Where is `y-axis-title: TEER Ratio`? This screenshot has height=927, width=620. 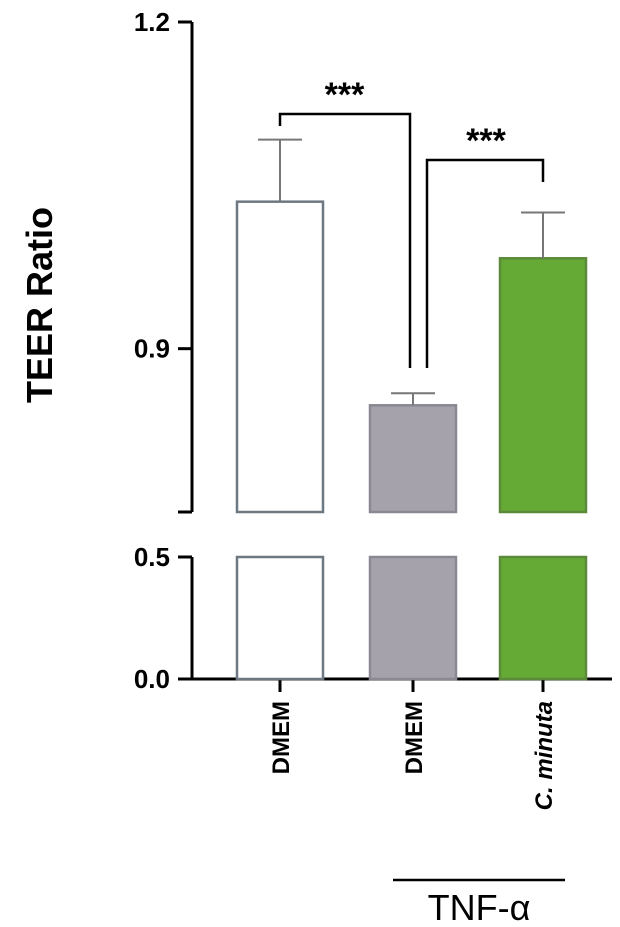
y-axis-title: TEER Ratio is located at coordinates (39, 305).